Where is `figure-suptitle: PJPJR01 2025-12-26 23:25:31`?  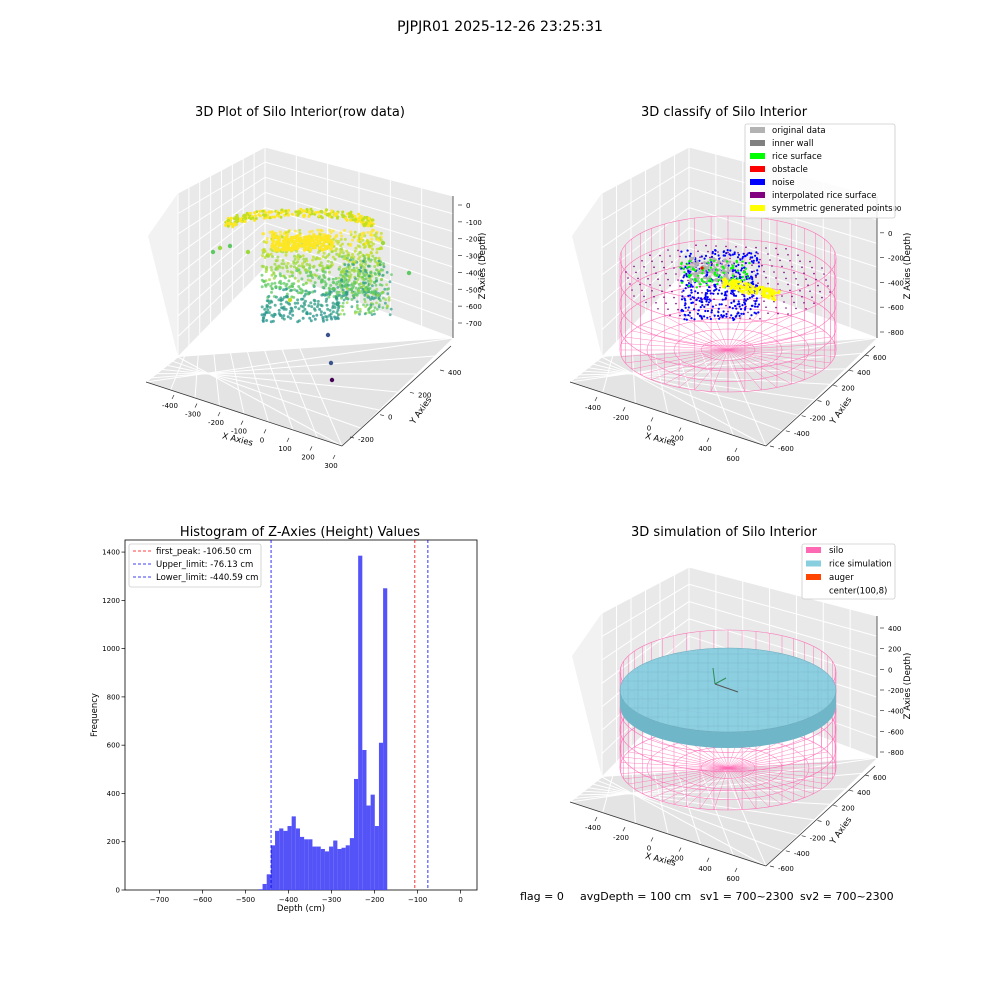 figure-suptitle: PJPJR01 2025-12-26 23:25:31 is located at coordinates (500, 27).